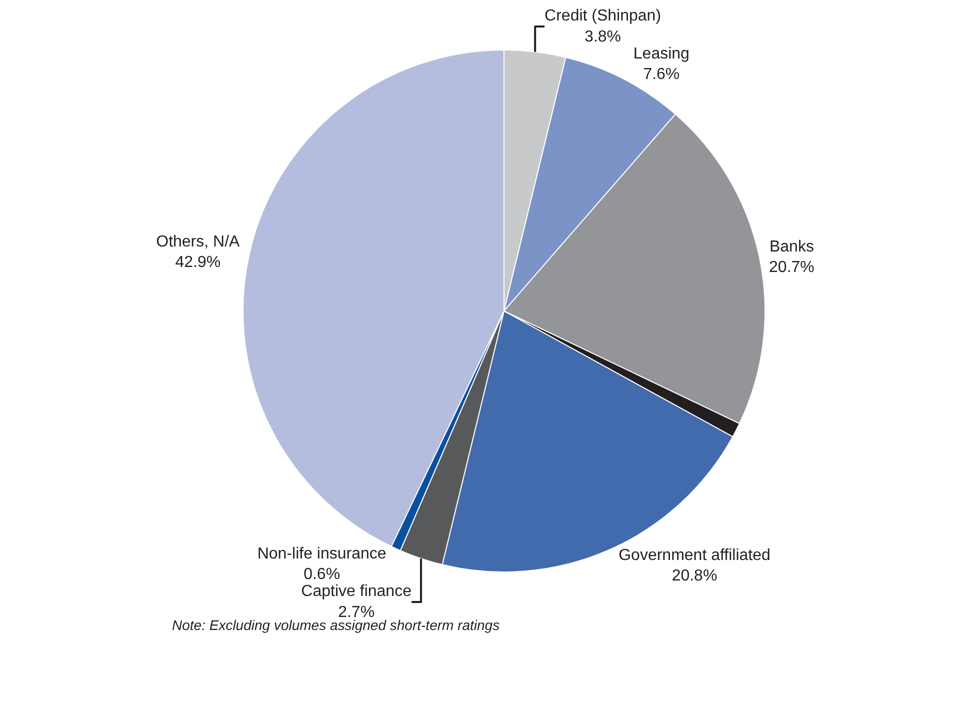 Image resolution: width=971 pixels, height=702 pixels. I want to click on data-label: 7.6%, so click(661, 75).